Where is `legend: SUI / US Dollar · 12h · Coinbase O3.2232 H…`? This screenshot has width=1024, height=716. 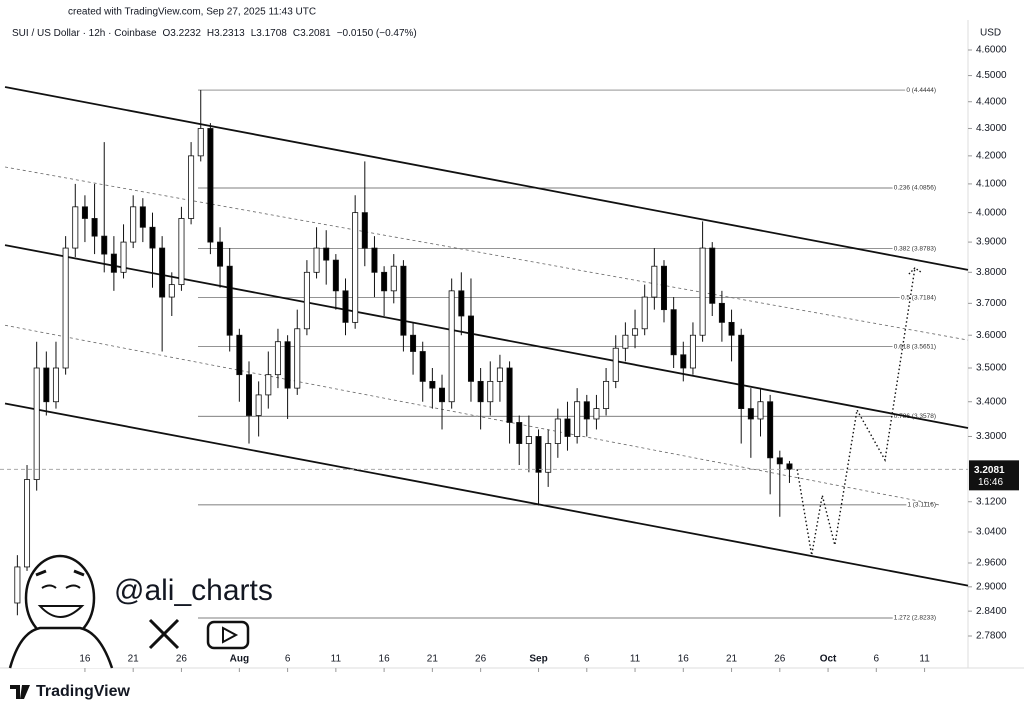
legend: SUI / US Dollar · 12h · Coinbase O3.2232 H… is located at coordinates (214, 33).